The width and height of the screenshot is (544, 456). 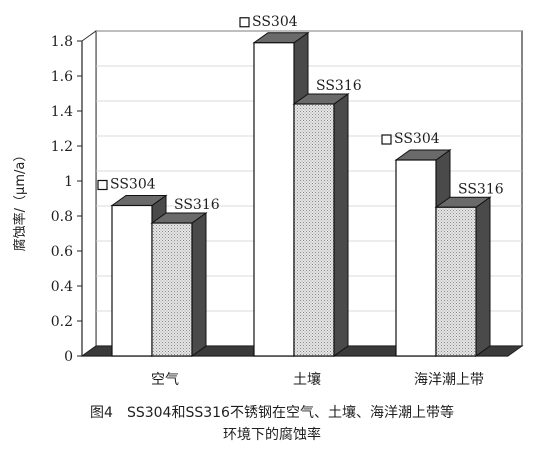 I want to click on y-tick-label: 1.4, so click(x=62, y=112).